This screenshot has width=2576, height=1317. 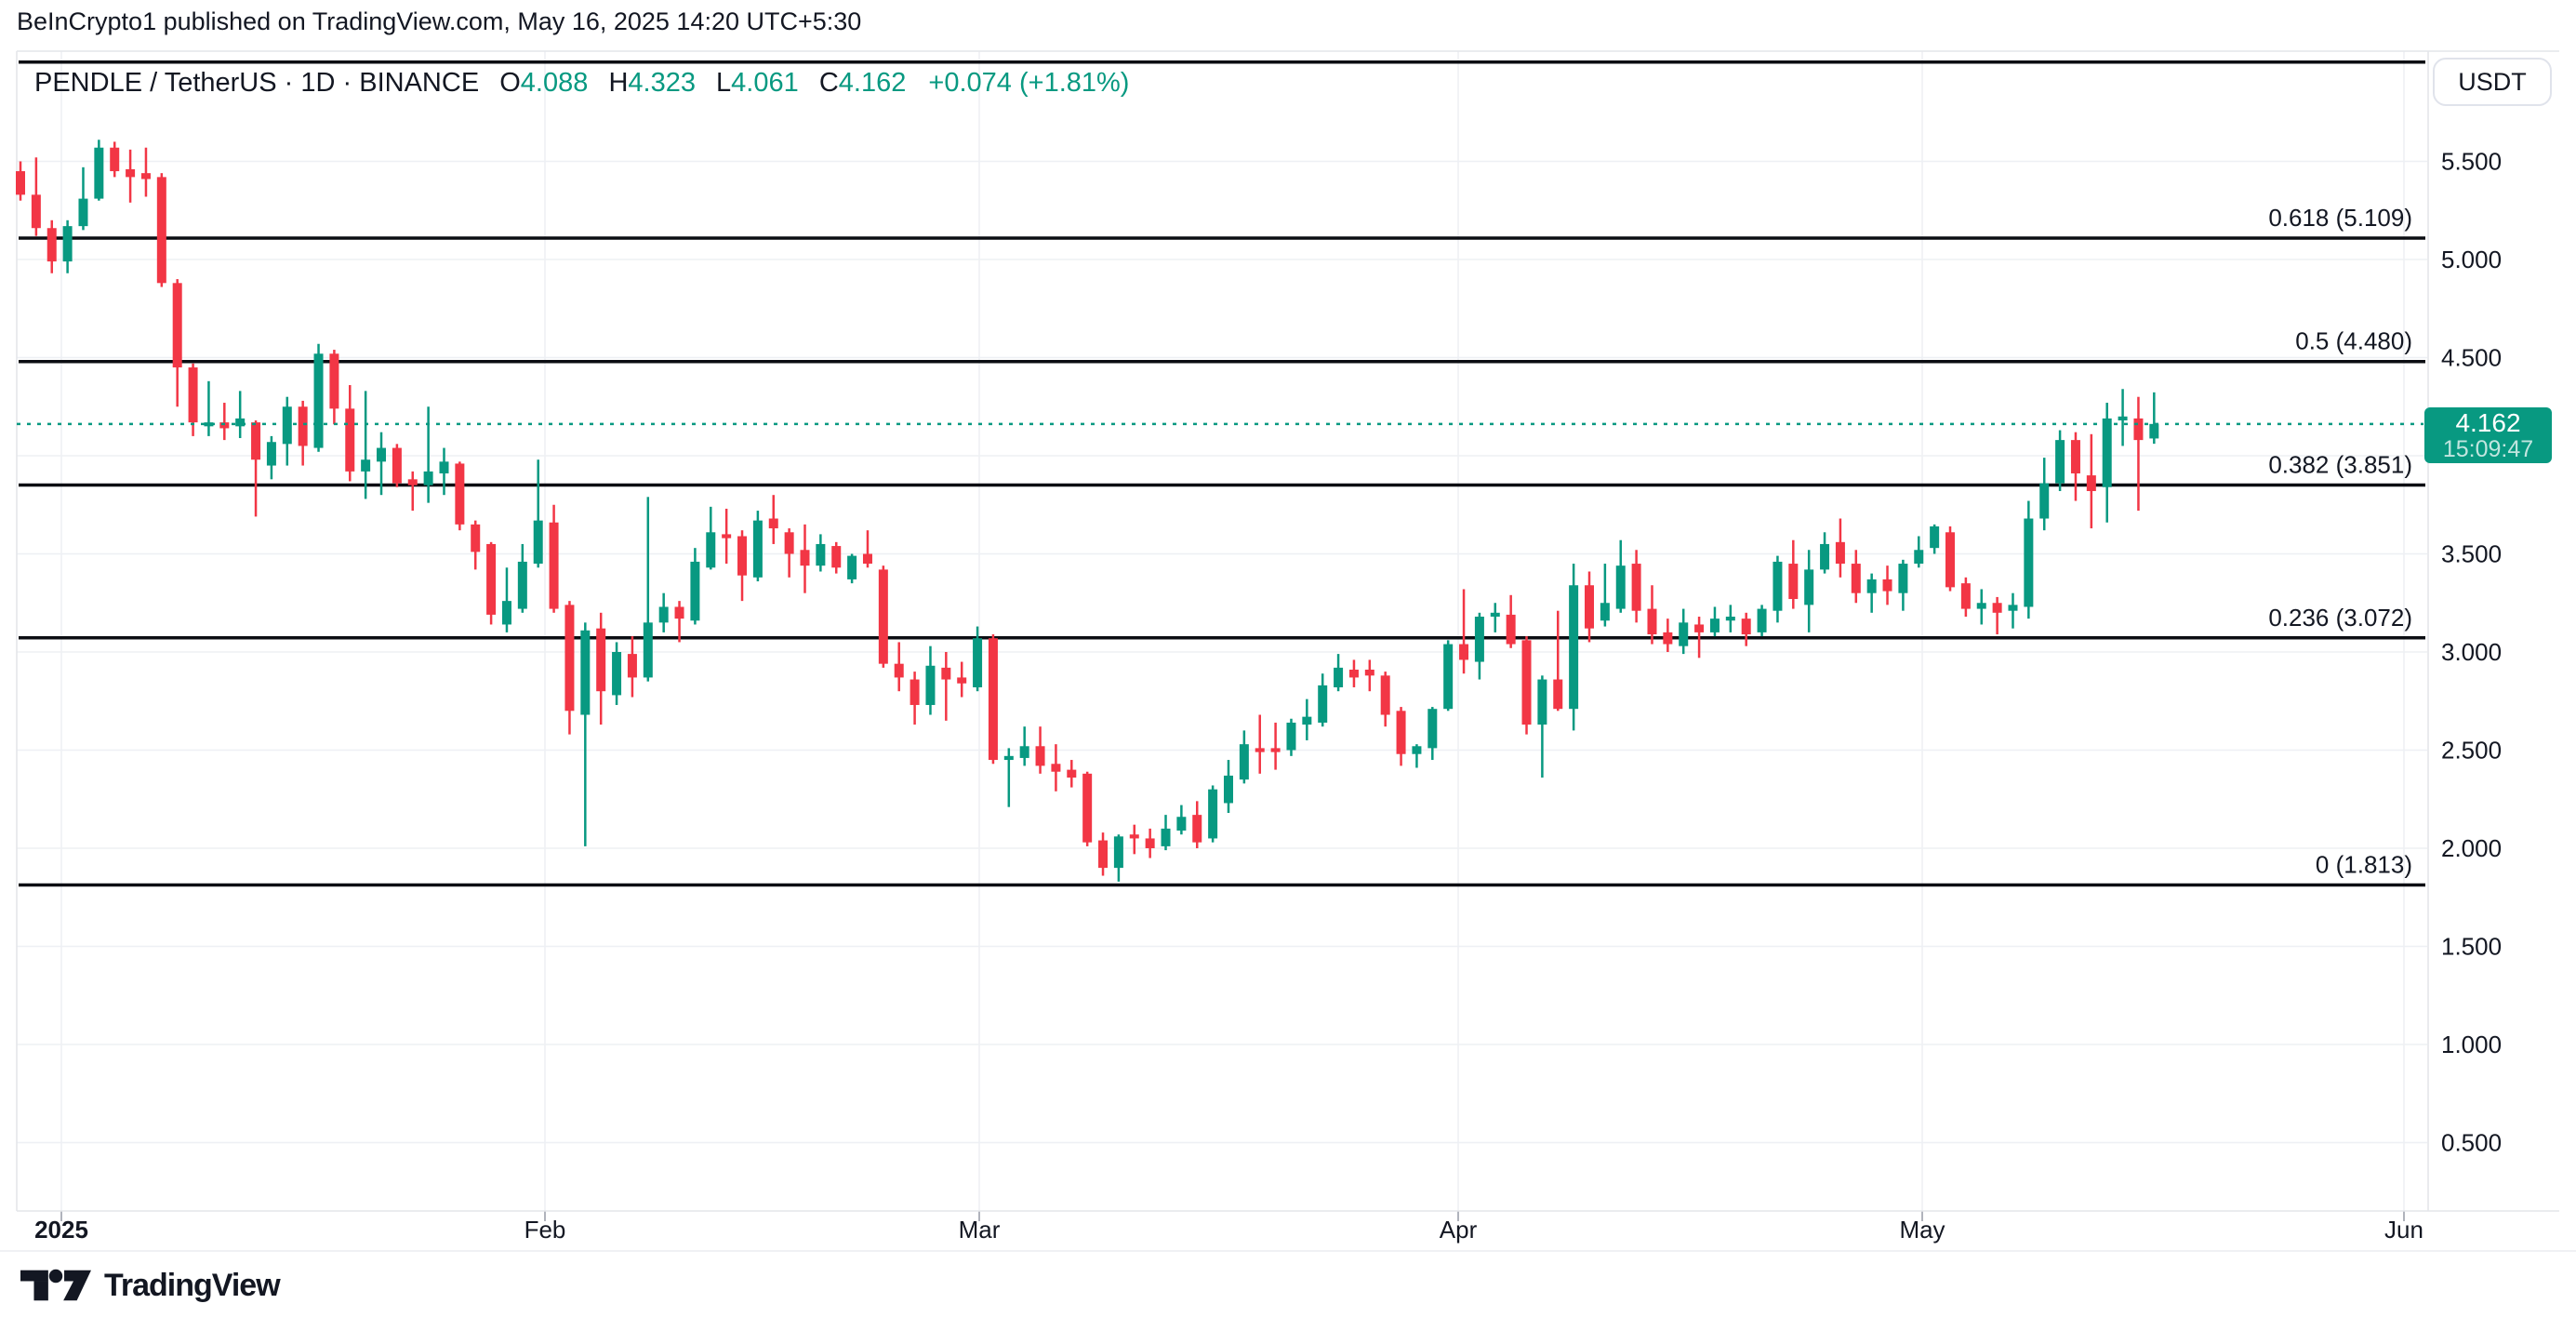 I want to click on time-axis-label: May, so click(x=1922, y=1230).